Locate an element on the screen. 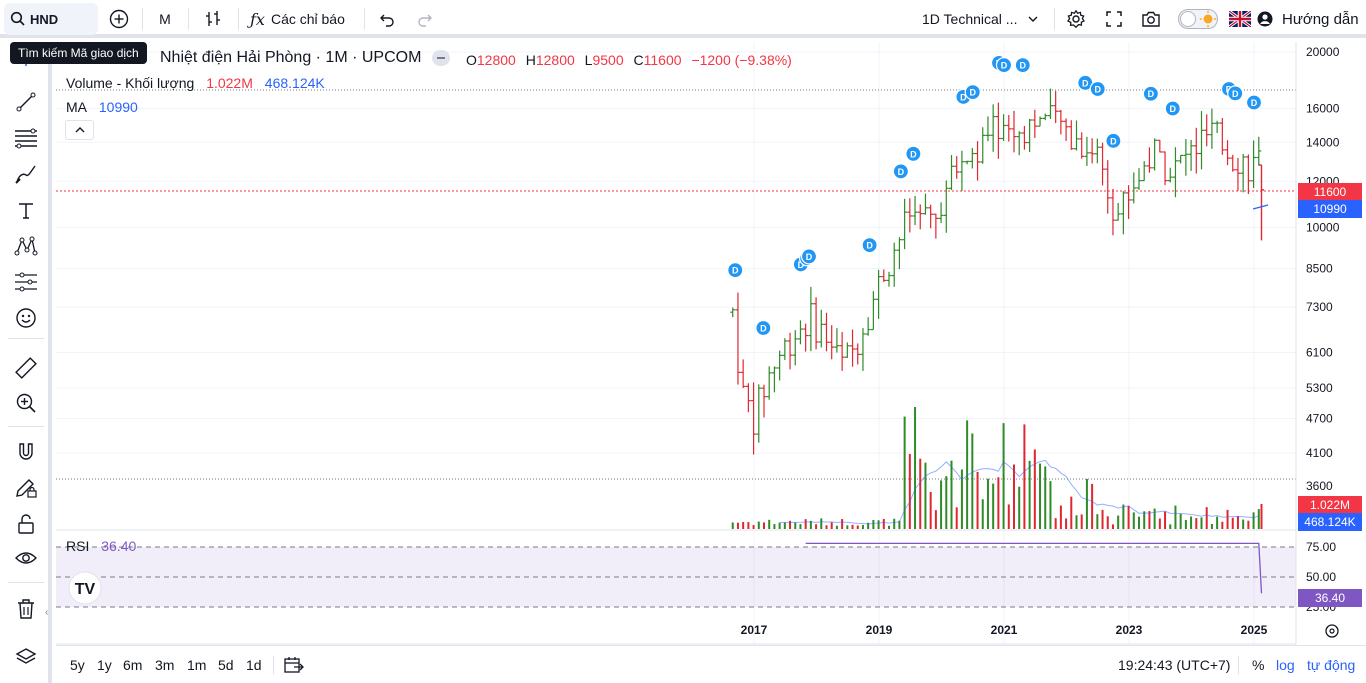  fib-tool is located at coordinates (26, 138).